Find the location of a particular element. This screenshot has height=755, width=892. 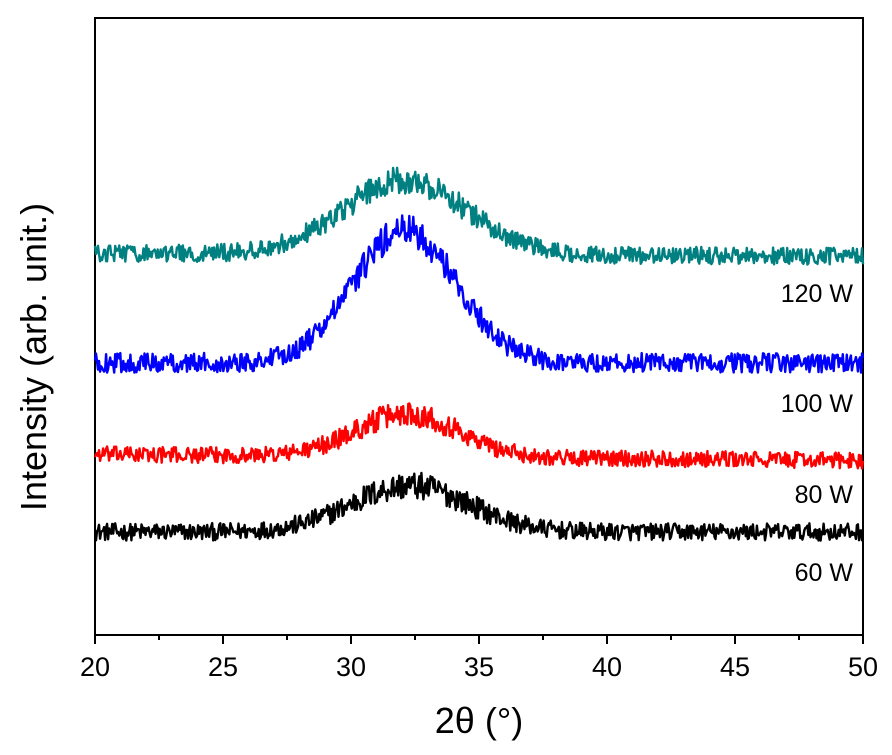

x-tick-label: 50 is located at coordinates (863, 667).